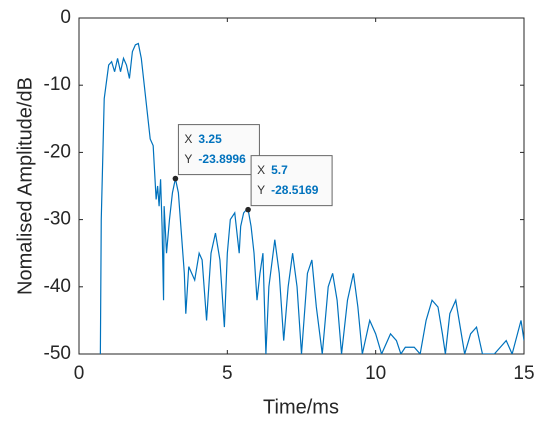  I want to click on y-tick-label: -30, so click(57, 219).